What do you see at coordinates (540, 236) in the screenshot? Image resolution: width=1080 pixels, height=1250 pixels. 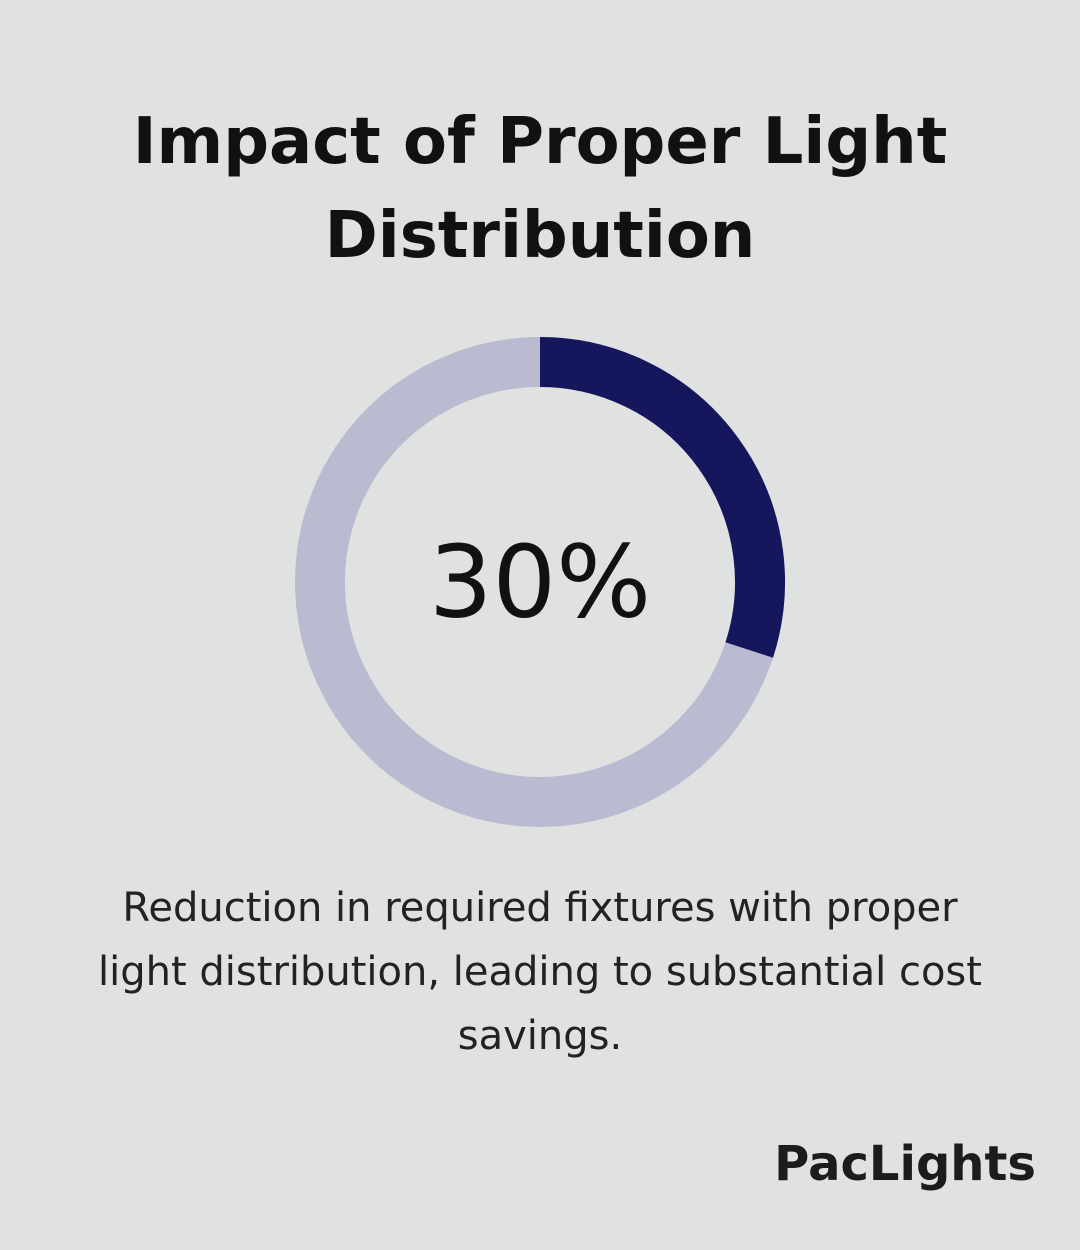 I see `page-title-line-2: Distribution` at bounding box center [540, 236].